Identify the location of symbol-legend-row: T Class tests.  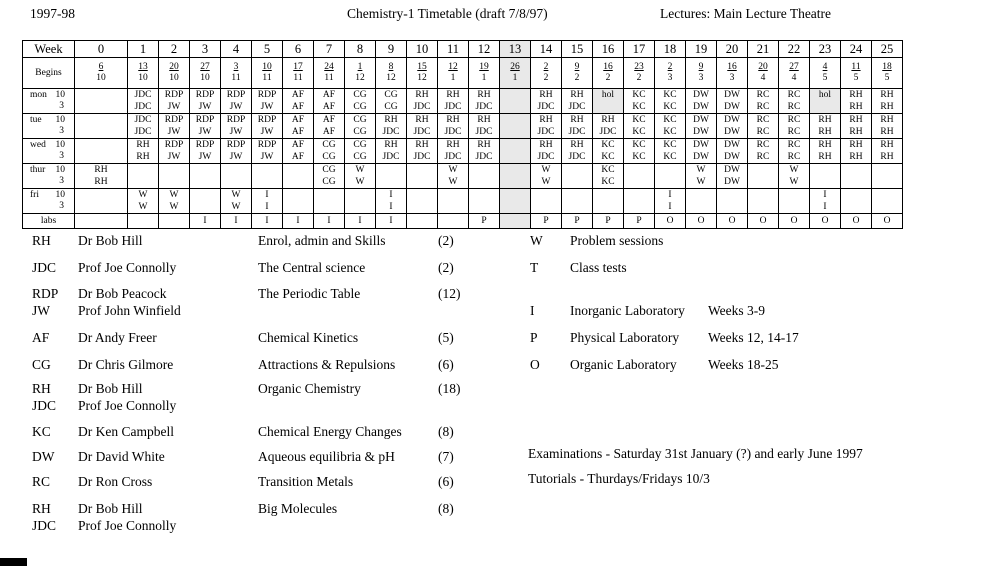
(502, 269).